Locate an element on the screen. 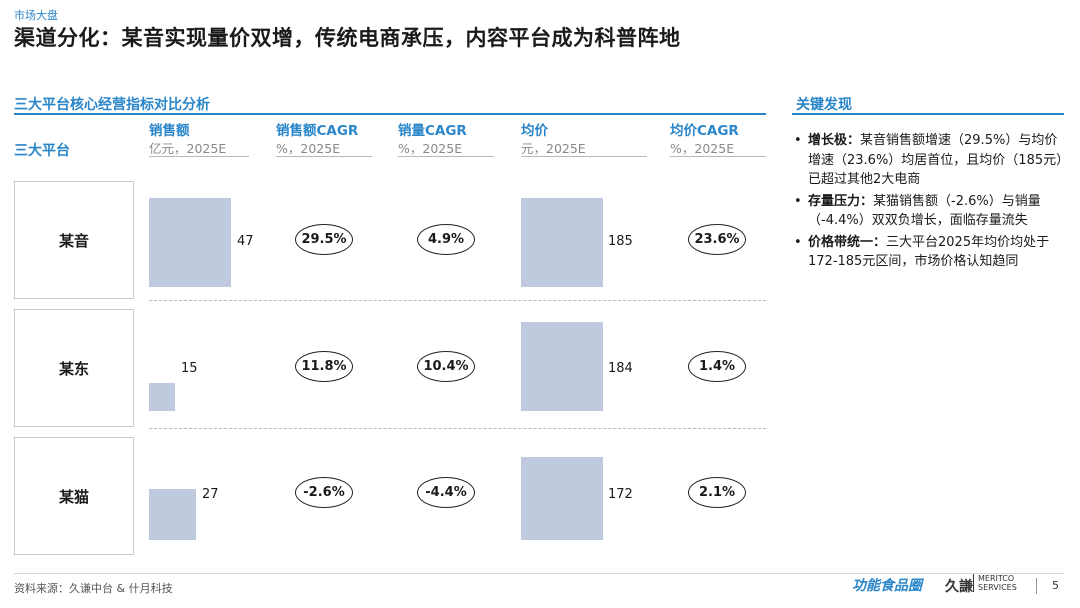  sales-bar-label: 27 is located at coordinates (210, 494).